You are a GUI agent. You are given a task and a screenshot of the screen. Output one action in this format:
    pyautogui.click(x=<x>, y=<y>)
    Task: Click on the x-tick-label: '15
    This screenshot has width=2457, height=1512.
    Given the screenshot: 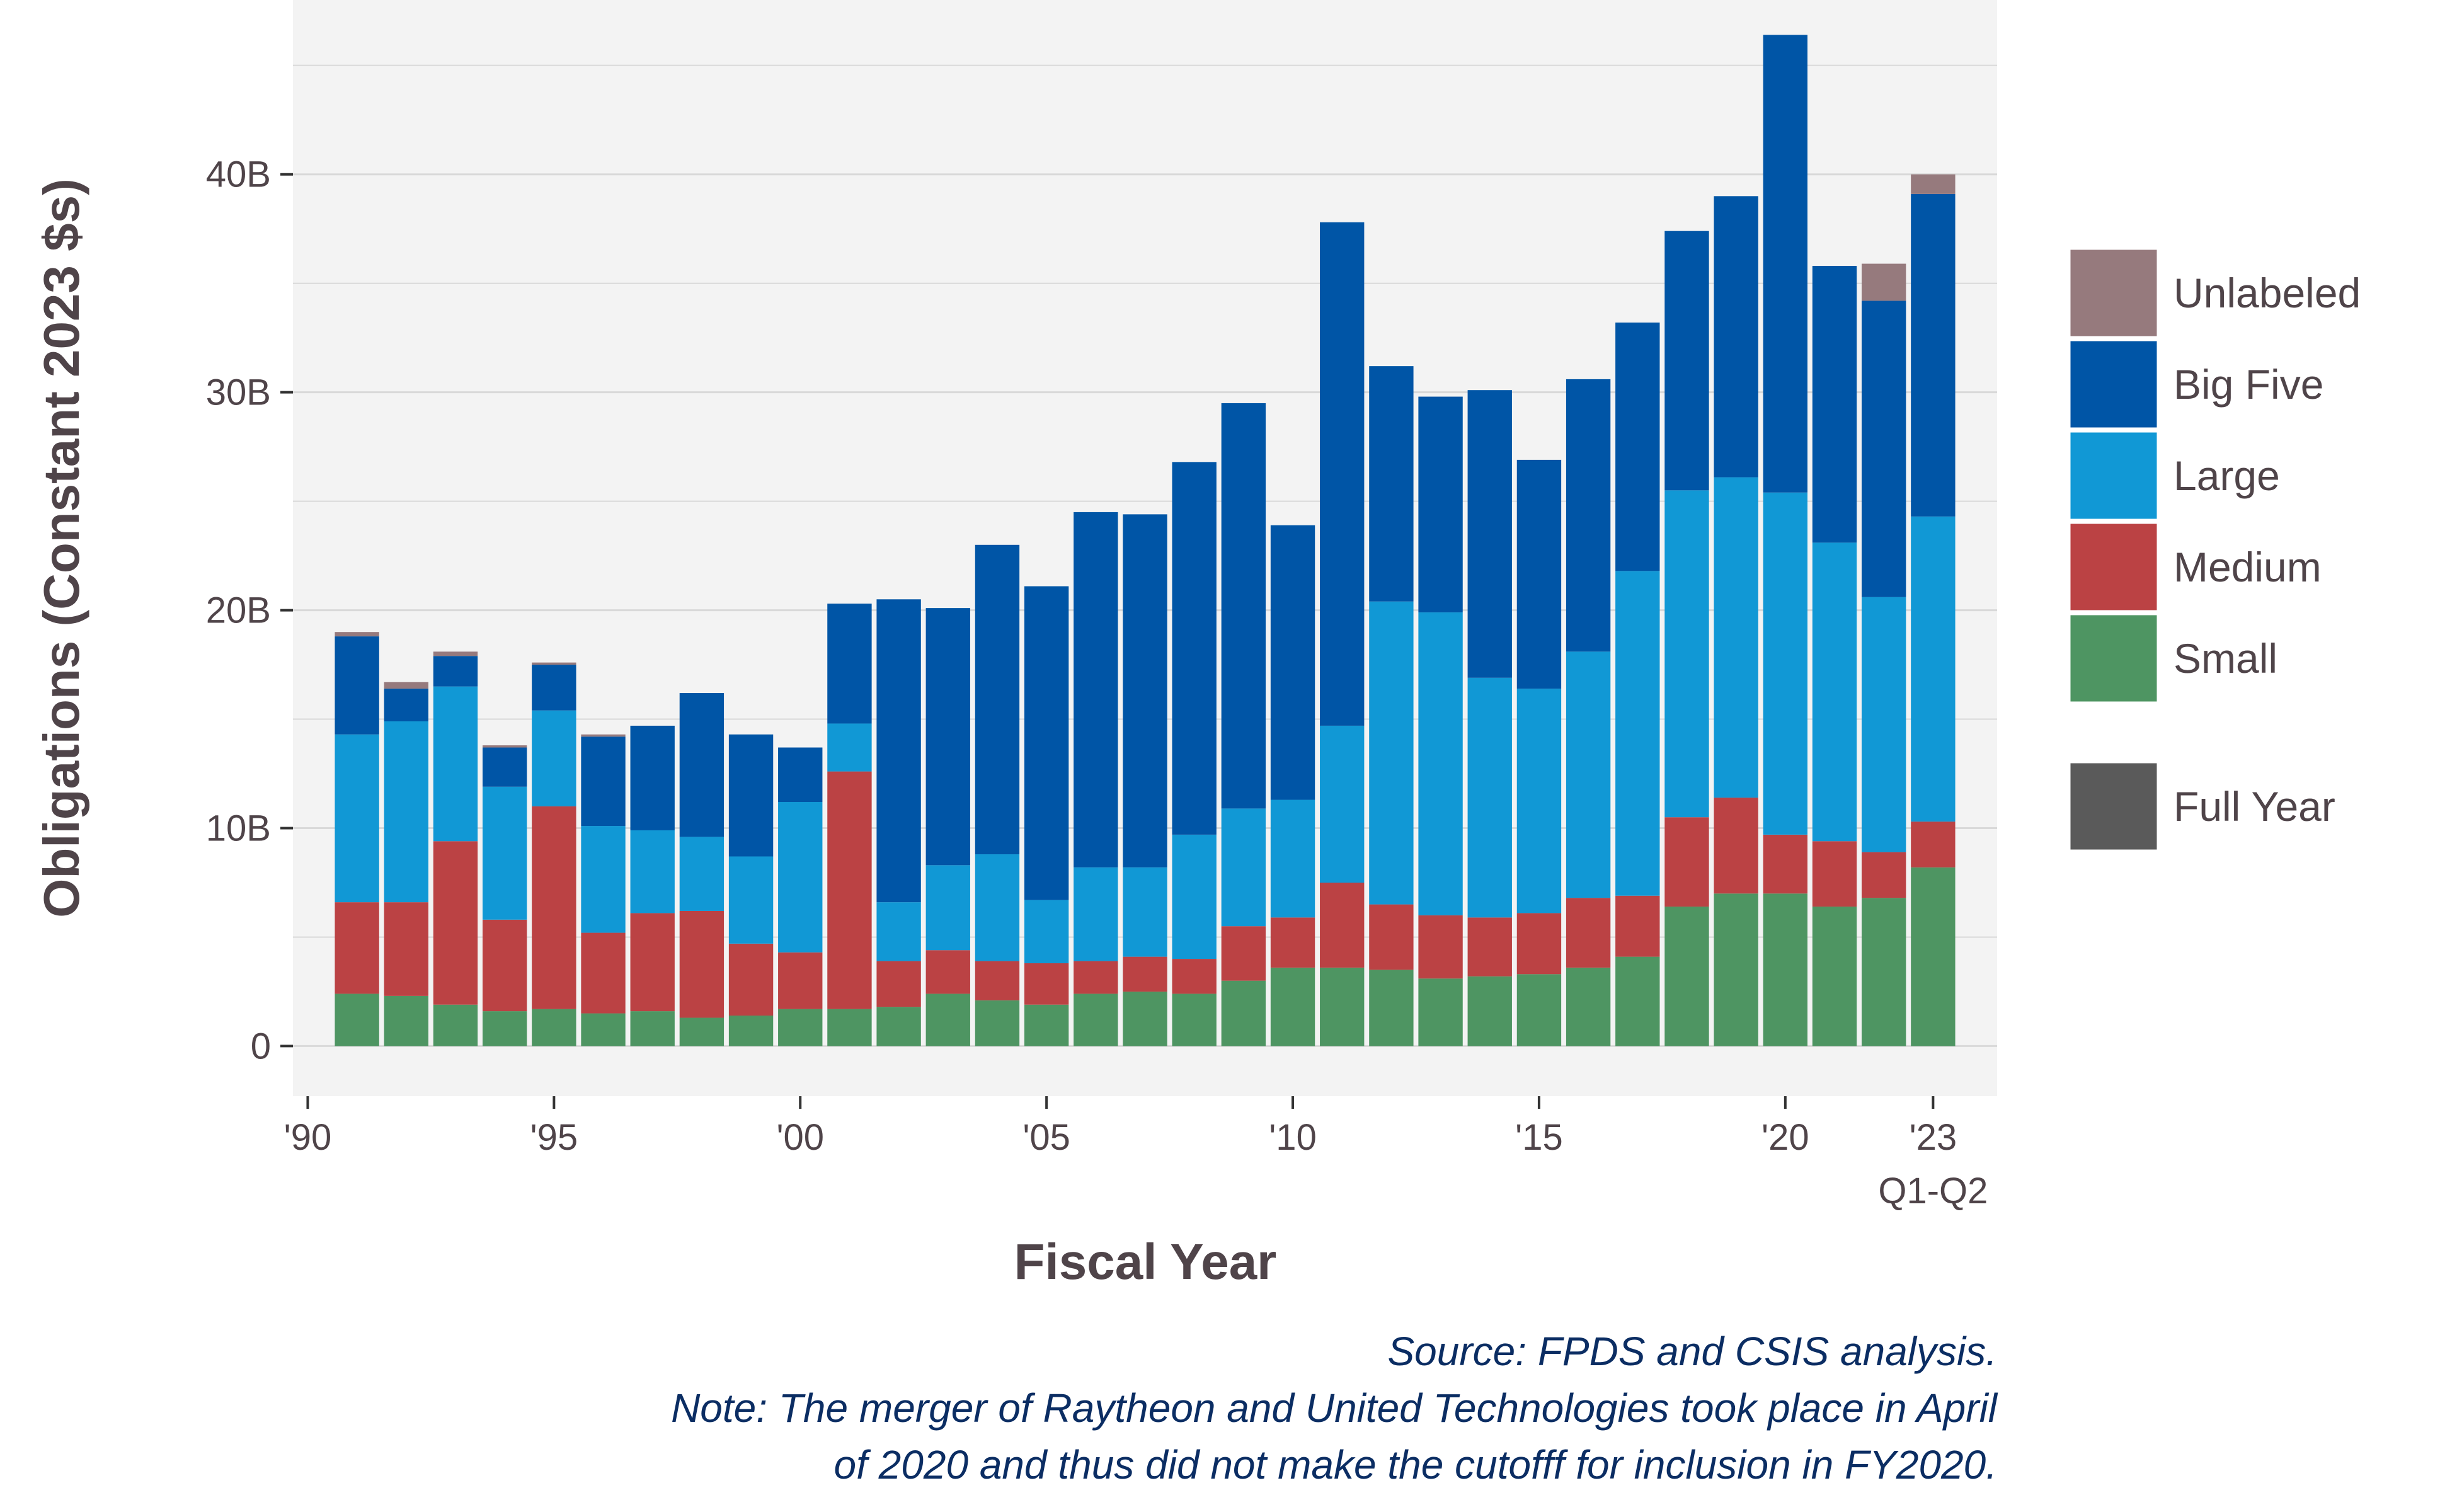 What is the action you would take?
    pyautogui.click(x=1539, y=1137)
    